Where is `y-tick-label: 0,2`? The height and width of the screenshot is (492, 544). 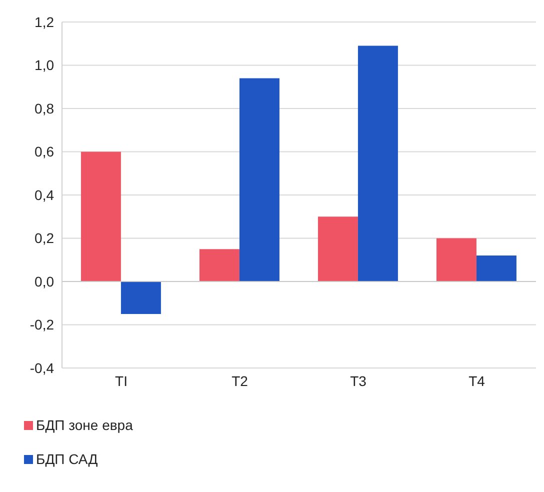
y-tick-label: 0,2 is located at coordinates (44, 238).